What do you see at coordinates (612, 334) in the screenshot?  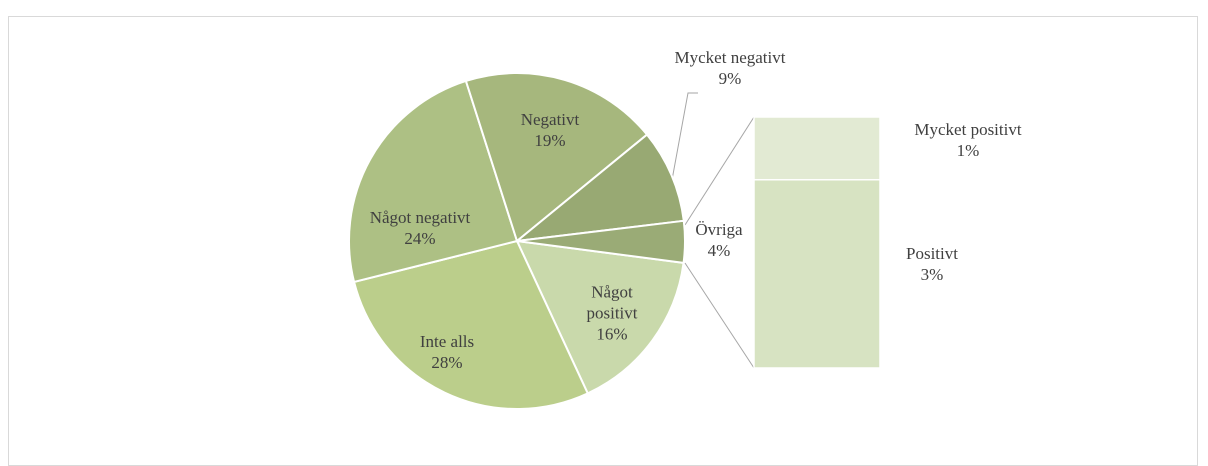 I see `value-label: 16%` at bounding box center [612, 334].